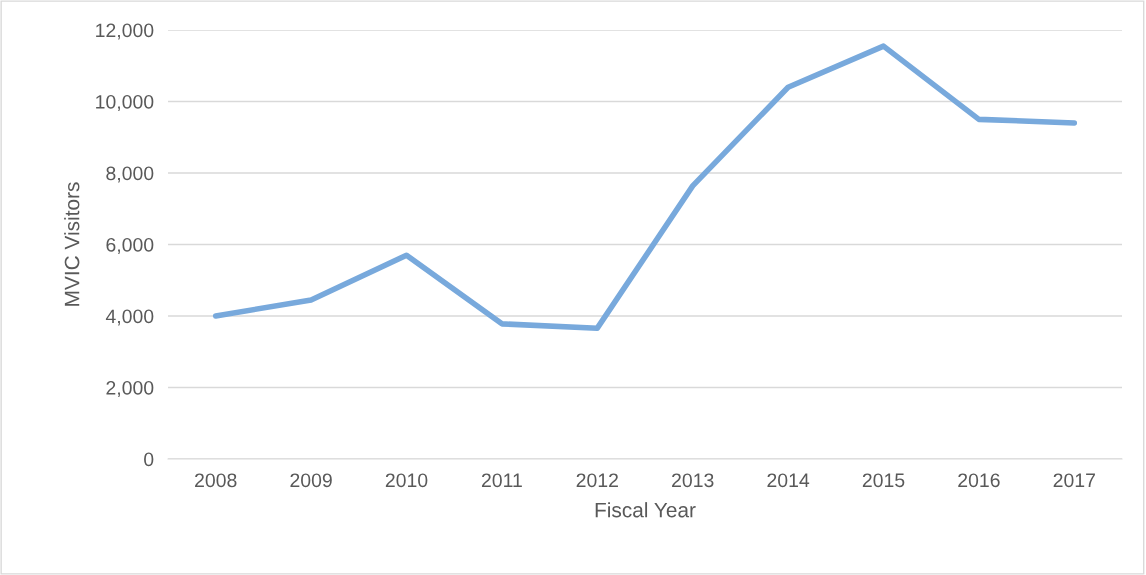 The image size is (1146, 575). What do you see at coordinates (311, 480) in the screenshot?
I see `x-tick-label: 2009` at bounding box center [311, 480].